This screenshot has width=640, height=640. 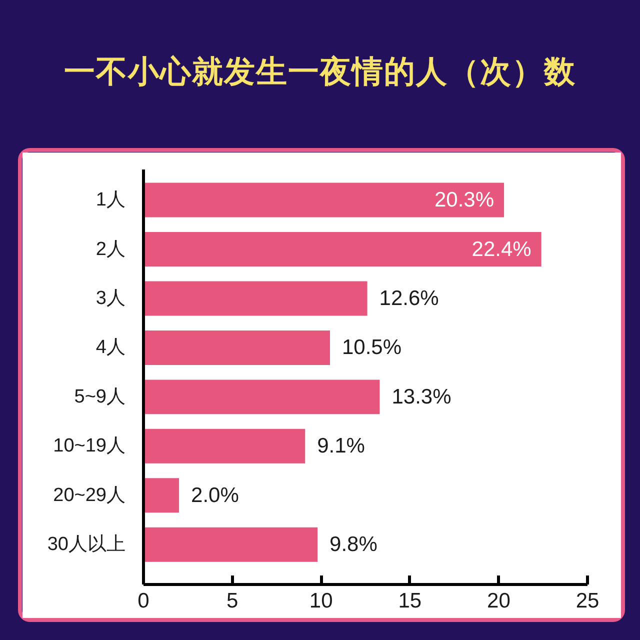 I want to click on y-tick-label: 1人, so click(x=111, y=200).